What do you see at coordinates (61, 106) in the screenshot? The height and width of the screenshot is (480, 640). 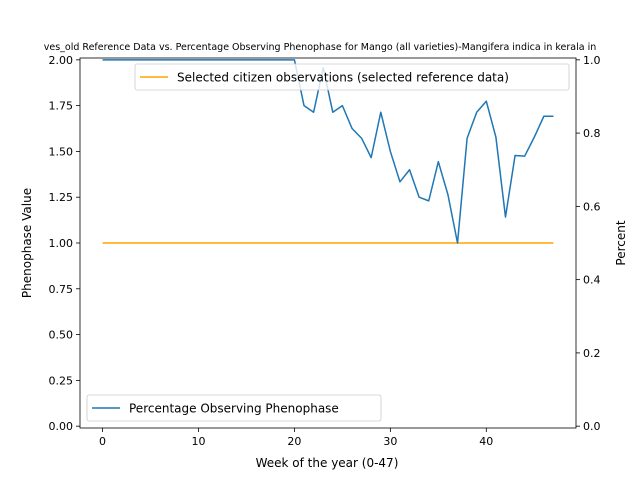 I see `y-left-tick-label: 1.75` at bounding box center [61, 106].